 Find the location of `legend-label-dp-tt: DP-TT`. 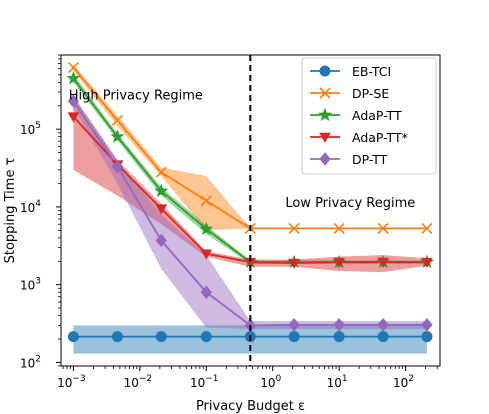

legend-label-dp-tt: DP-TT is located at coordinates (370, 159).